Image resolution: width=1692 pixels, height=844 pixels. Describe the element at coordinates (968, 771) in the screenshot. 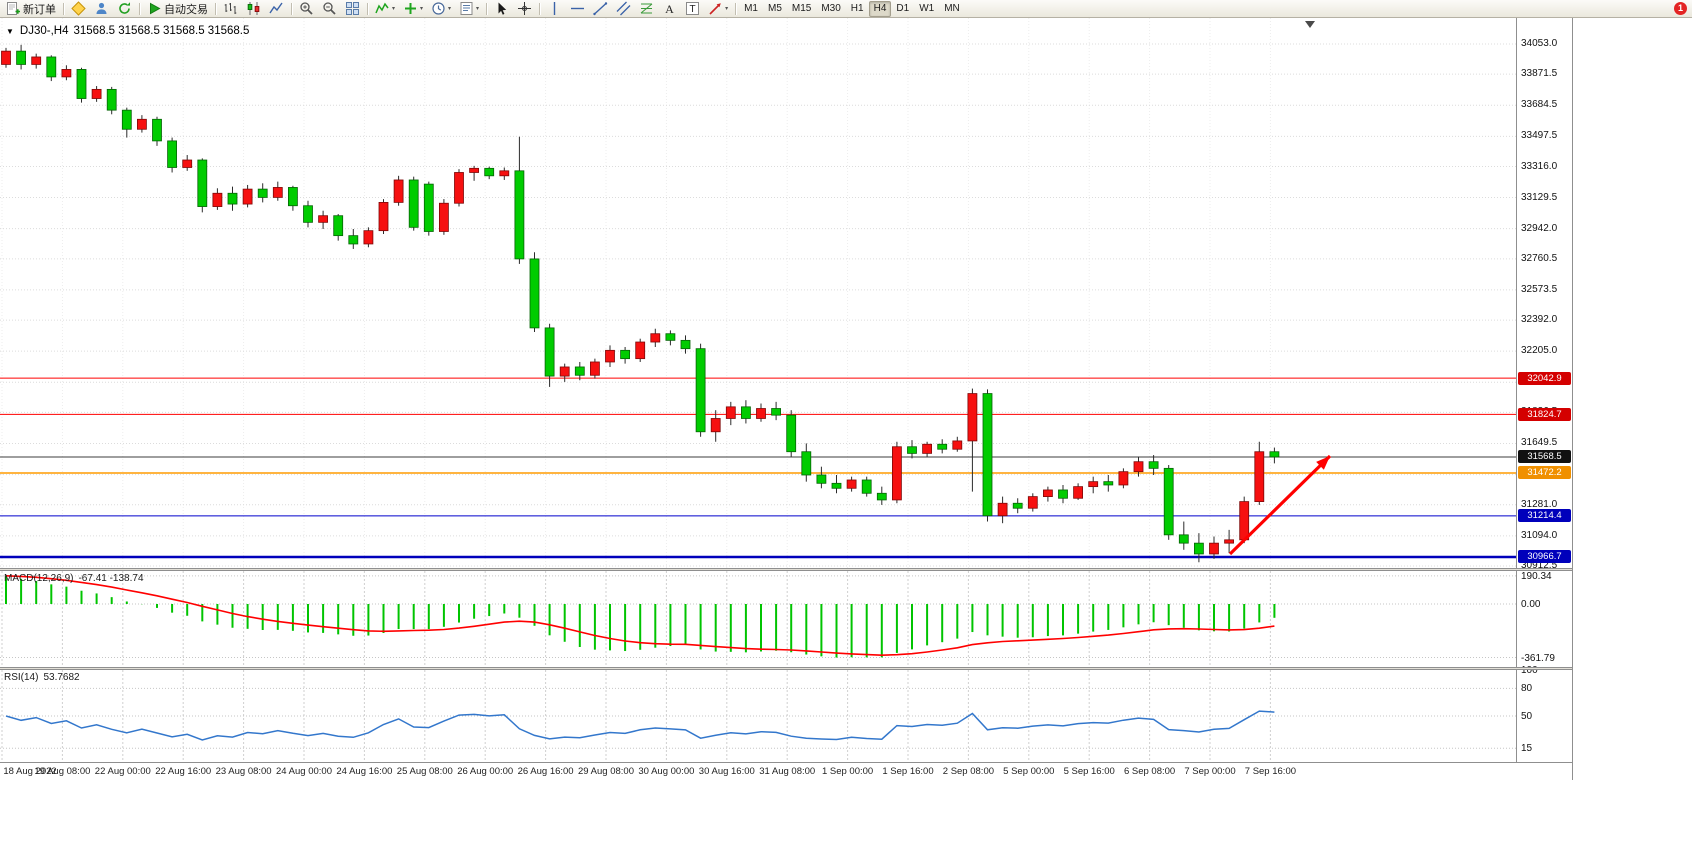

I see `time-label: 2 Sep 08:00` at that location.